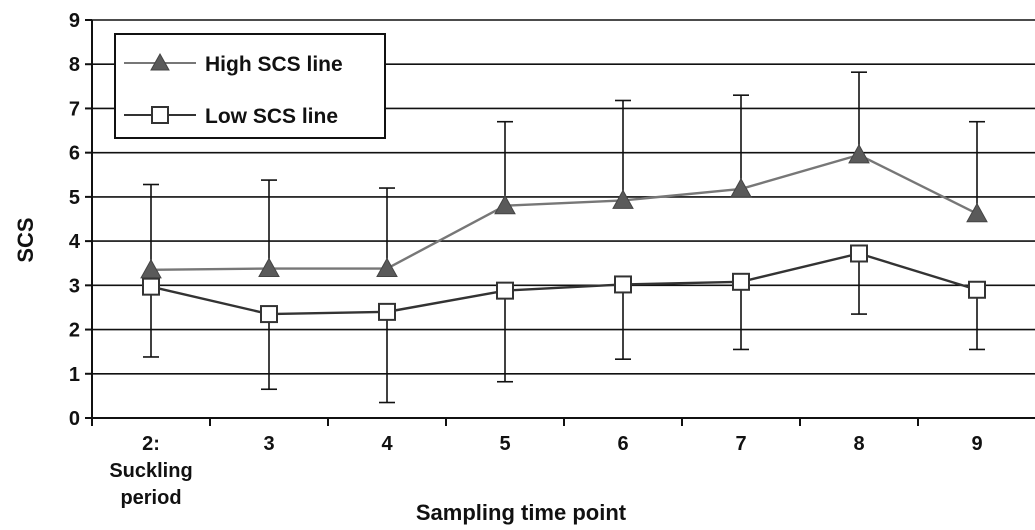 Image resolution: width=1035 pixels, height=530 pixels. What do you see at coordinates (160, 61) in the screenshot?
I see `legend-high-triangle-icon` at bounding box center [160, 61].